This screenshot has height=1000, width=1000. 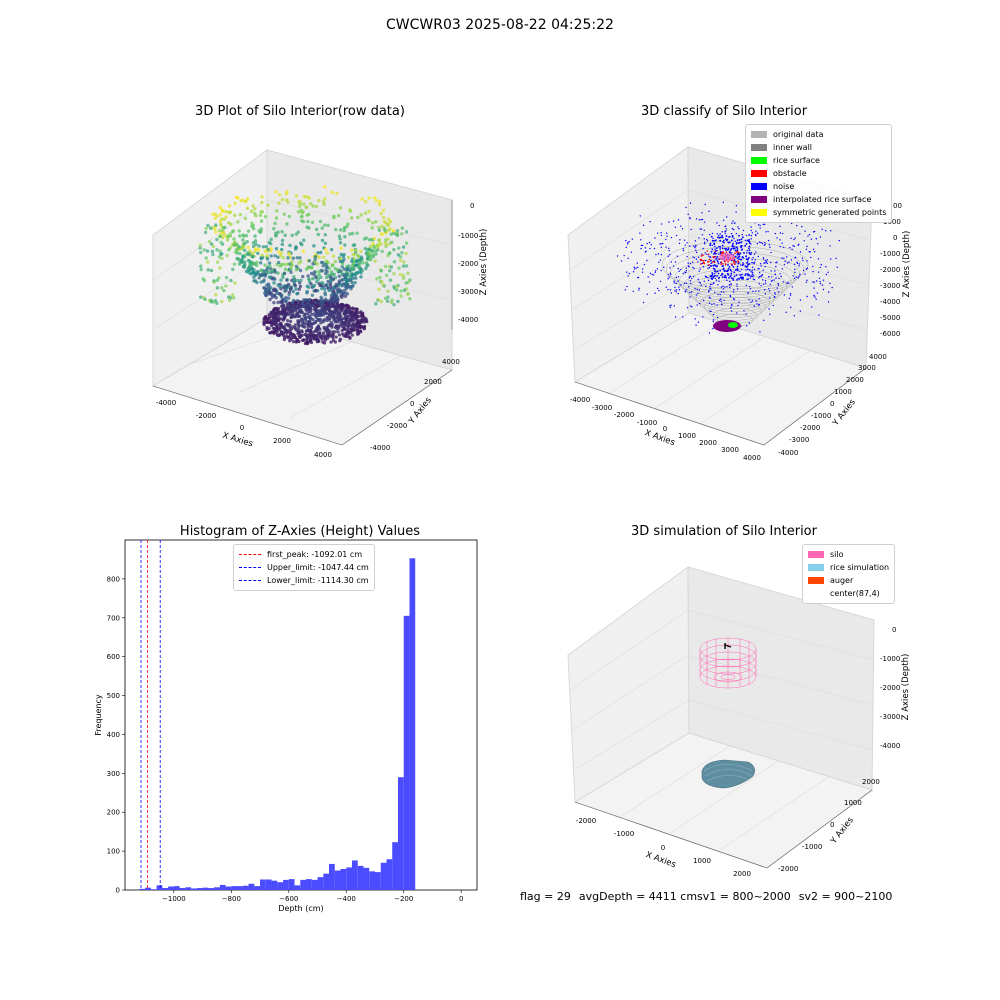 What do you see at coordinates (818, 212) in the screenshot?
I see `legend-item: symmetric generated points` at bounding box center [818, 212].